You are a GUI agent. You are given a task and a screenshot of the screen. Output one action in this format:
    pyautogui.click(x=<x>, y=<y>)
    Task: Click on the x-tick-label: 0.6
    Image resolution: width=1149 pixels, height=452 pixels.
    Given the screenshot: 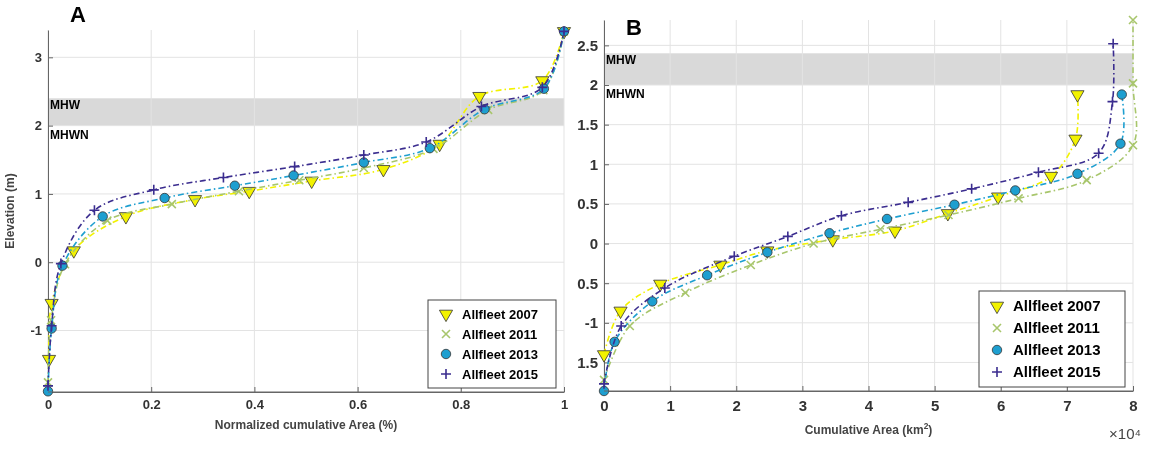 What is the action you would take?
    pyautogui.click(x=358, y=405)
    